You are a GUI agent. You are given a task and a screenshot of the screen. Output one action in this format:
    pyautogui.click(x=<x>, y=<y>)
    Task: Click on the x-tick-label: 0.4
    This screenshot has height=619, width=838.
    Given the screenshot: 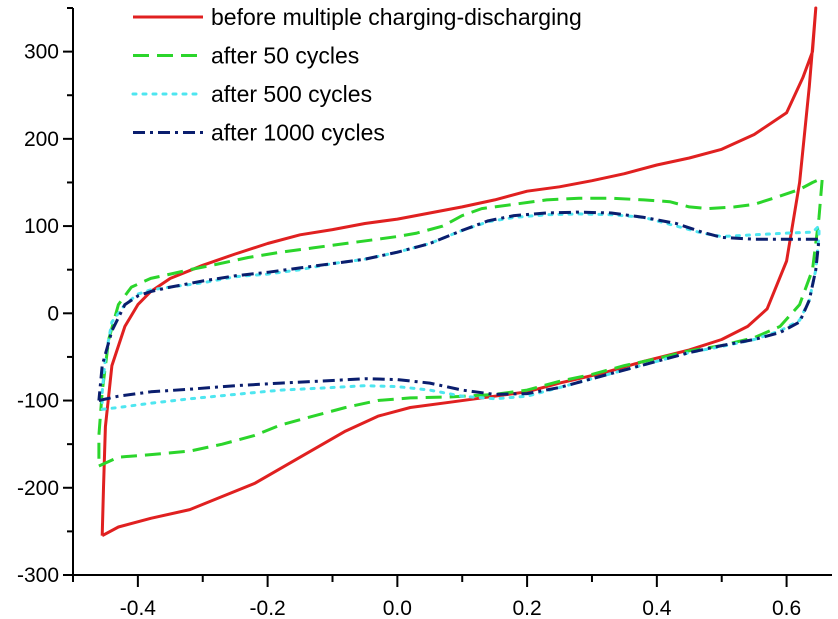 What is the action you would take?
    pyautogui.click(x=657, y=608)
    